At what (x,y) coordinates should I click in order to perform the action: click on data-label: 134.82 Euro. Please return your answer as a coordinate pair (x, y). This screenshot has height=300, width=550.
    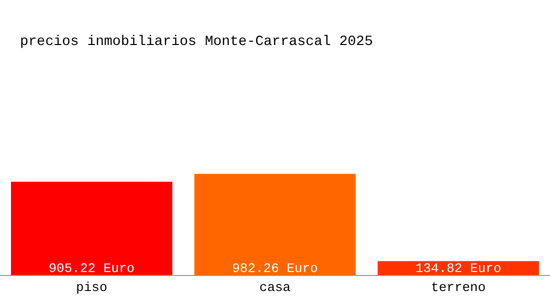
    Looking at the image, I should click on (458, 268).